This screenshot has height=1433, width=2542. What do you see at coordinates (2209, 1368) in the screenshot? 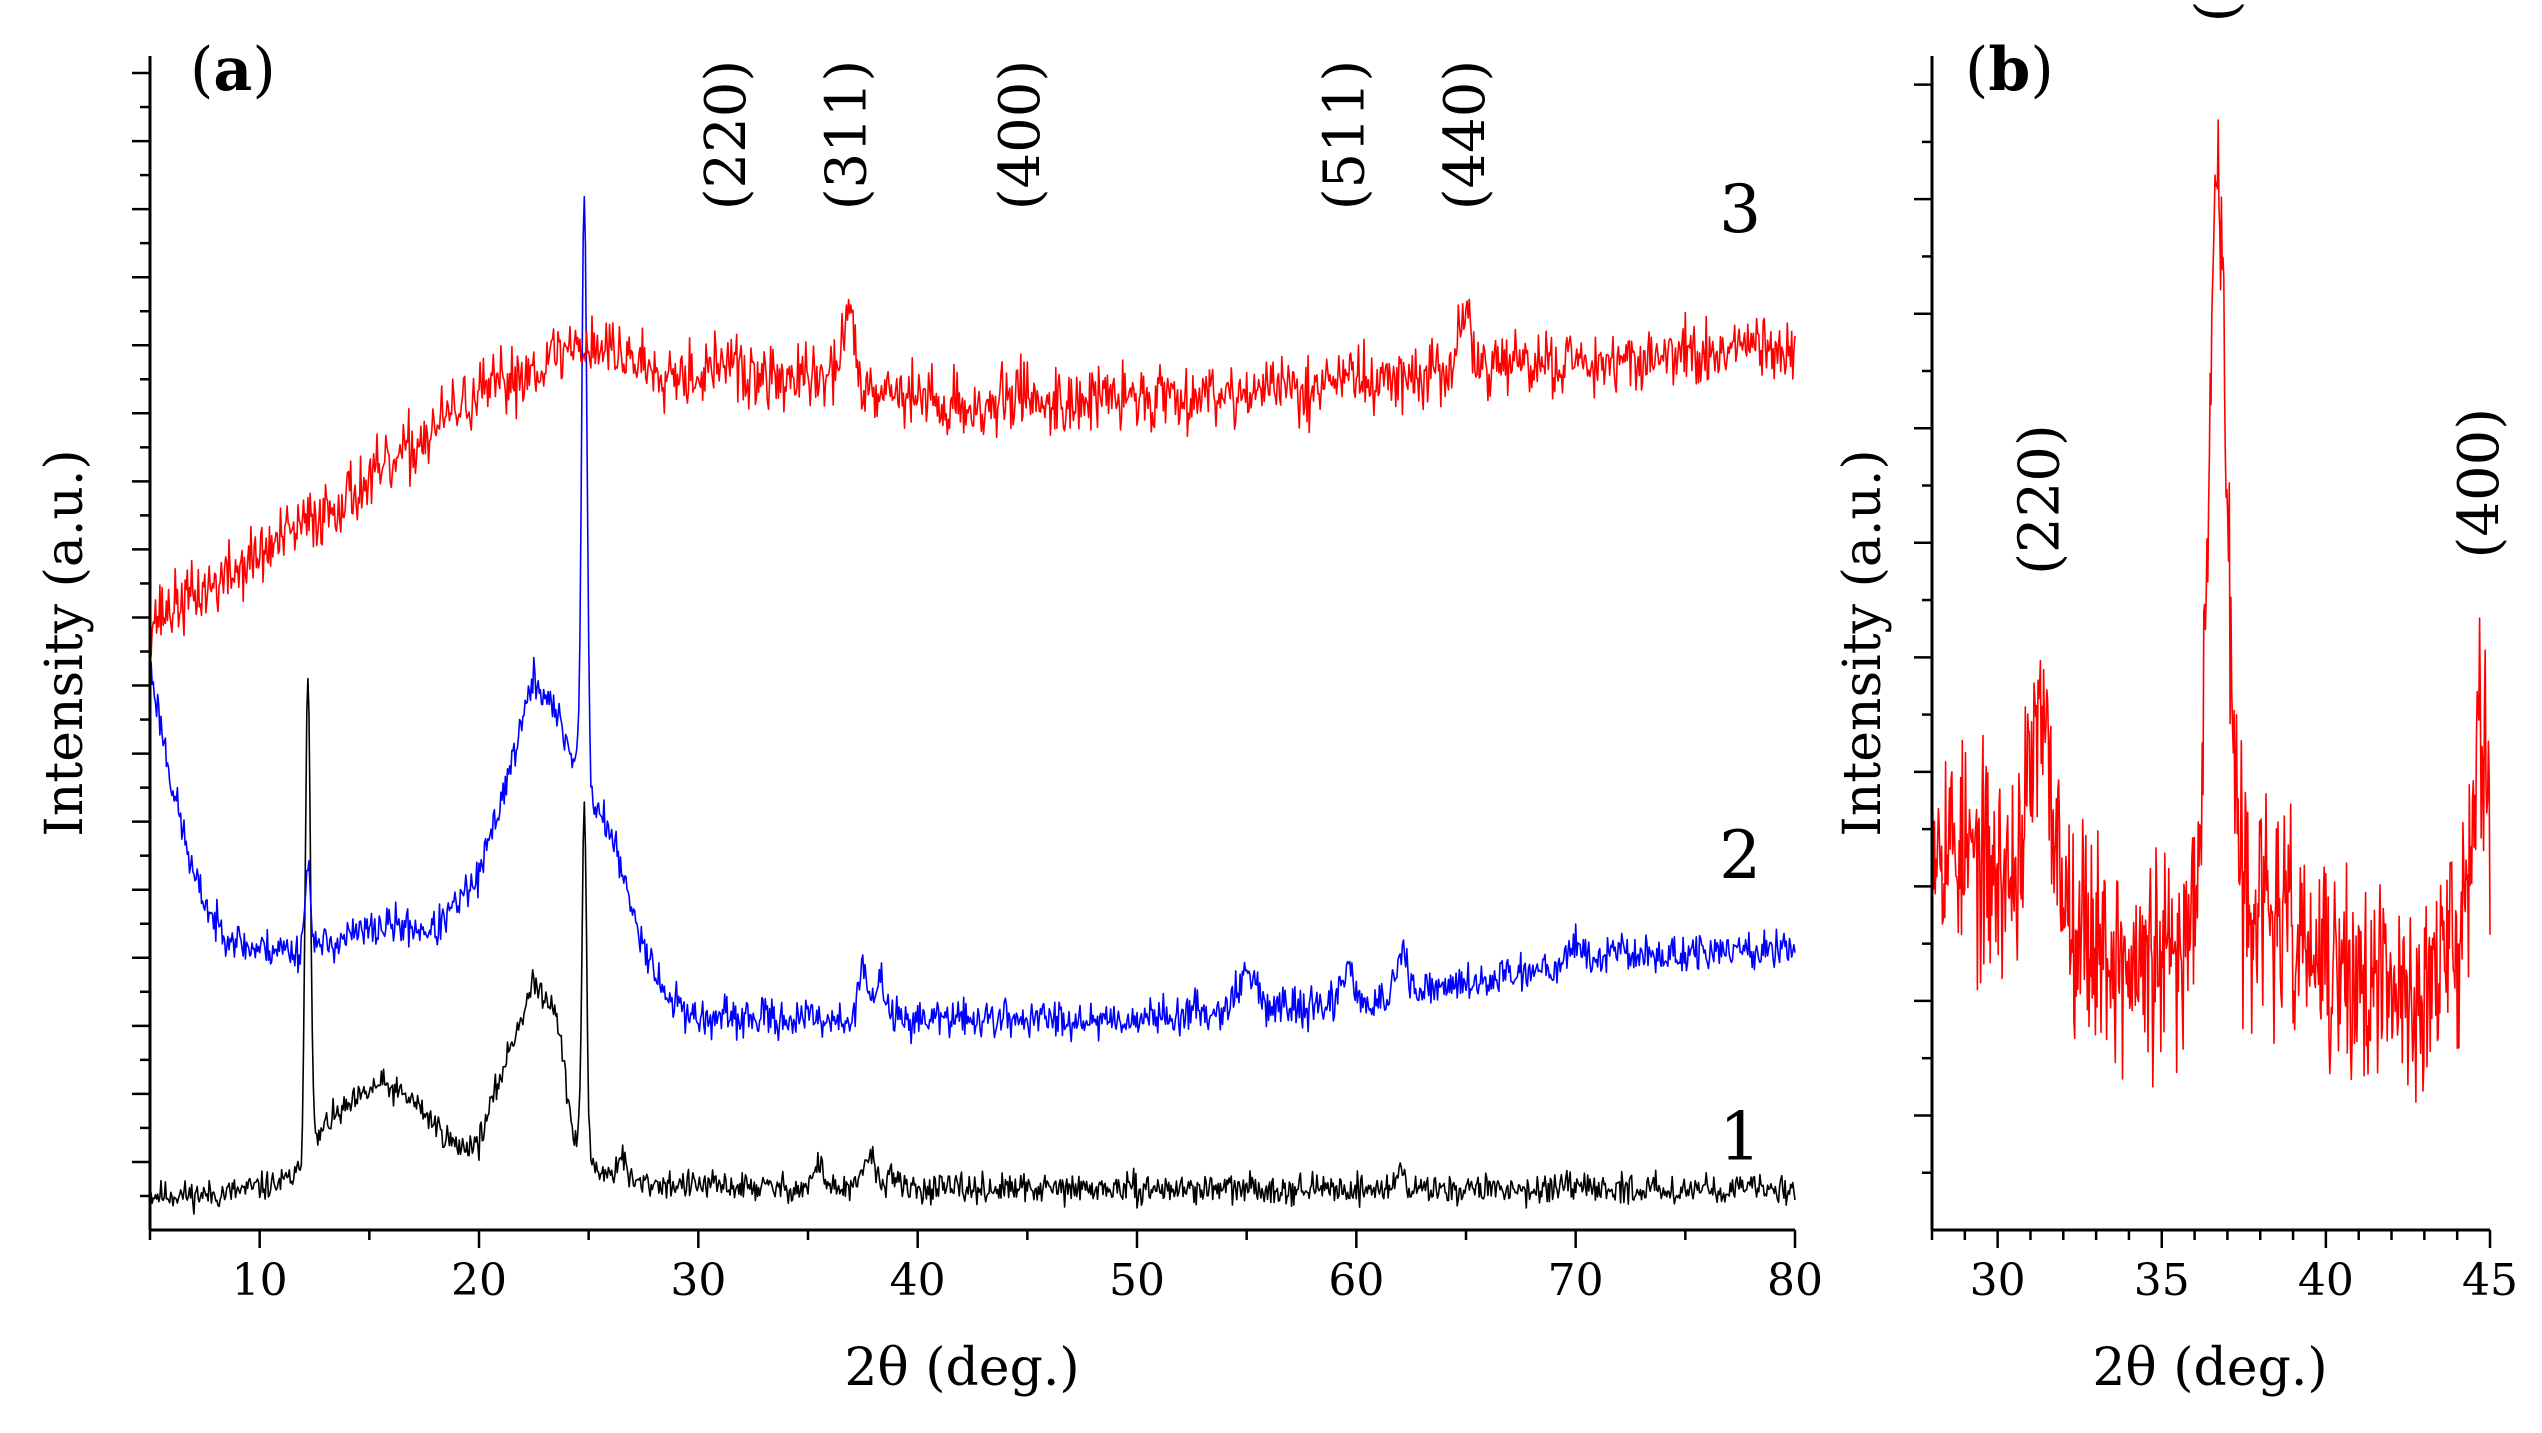
I see `panel-b-x-axis-title: 2θ (deg.)` at bounding box center [2209, 1368].